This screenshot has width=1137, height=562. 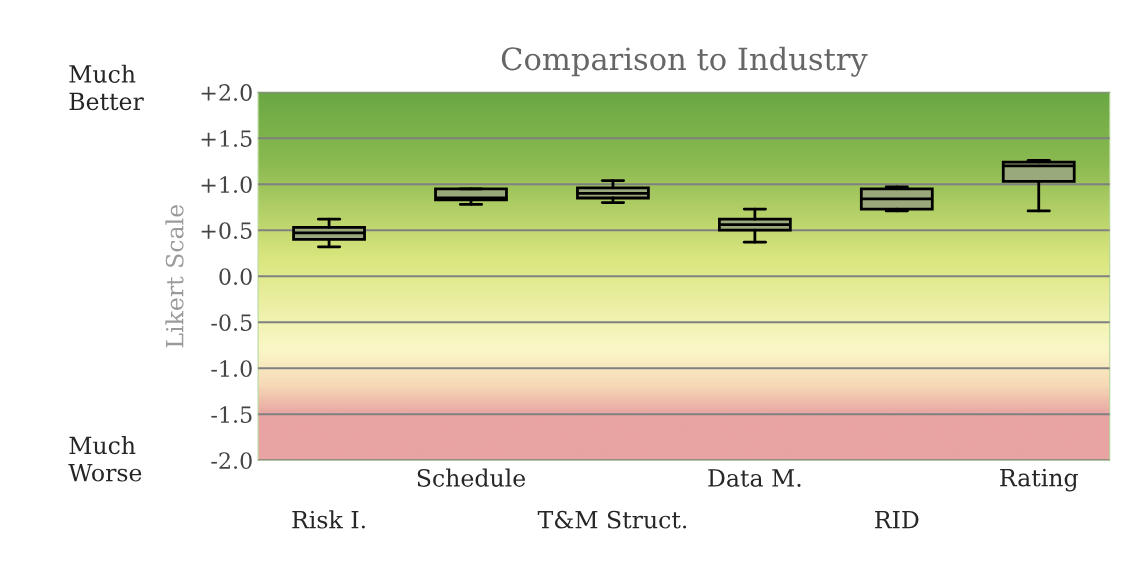 I want to click on y-tick-label: -1.0, so click(x=231, y=369).